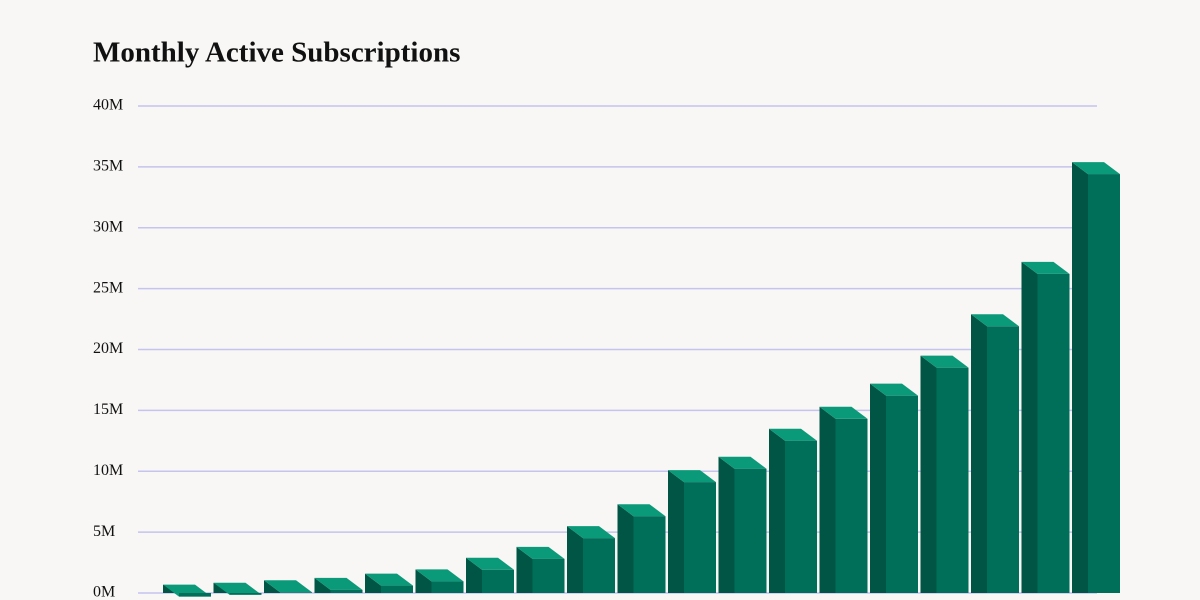  What do you see at coordinates (108, 287) in the screenshot?
I see `y-tick-label: 25M` at bounding box center [108, 287].